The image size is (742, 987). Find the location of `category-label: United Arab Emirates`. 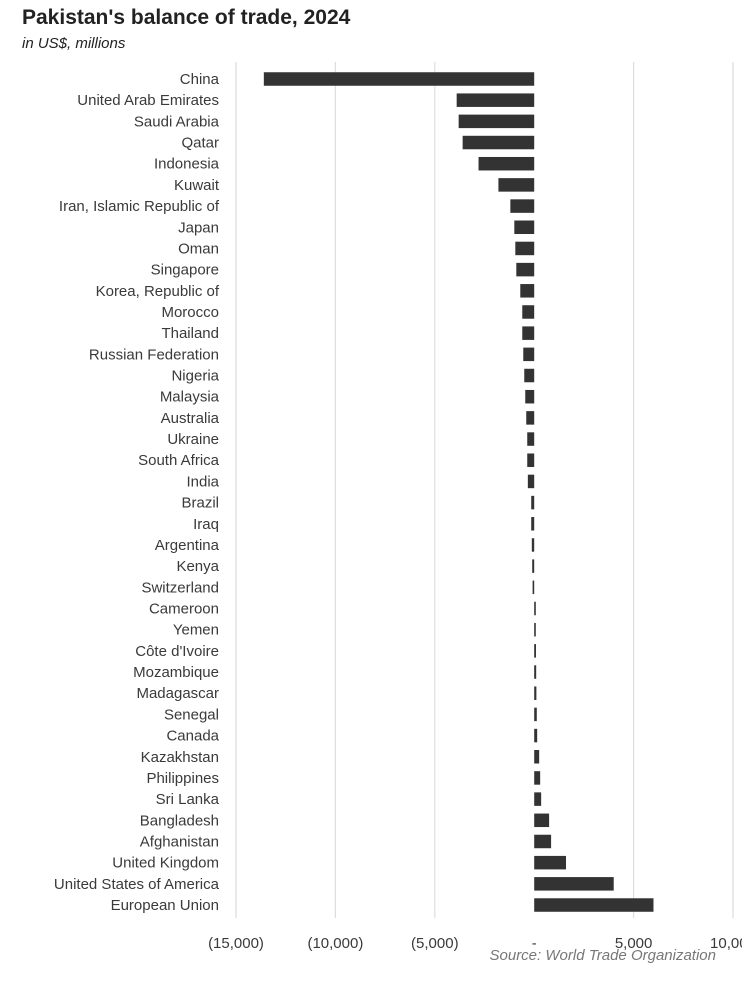

category-label: United Arab Emirates is located at coordinates (148, 100).